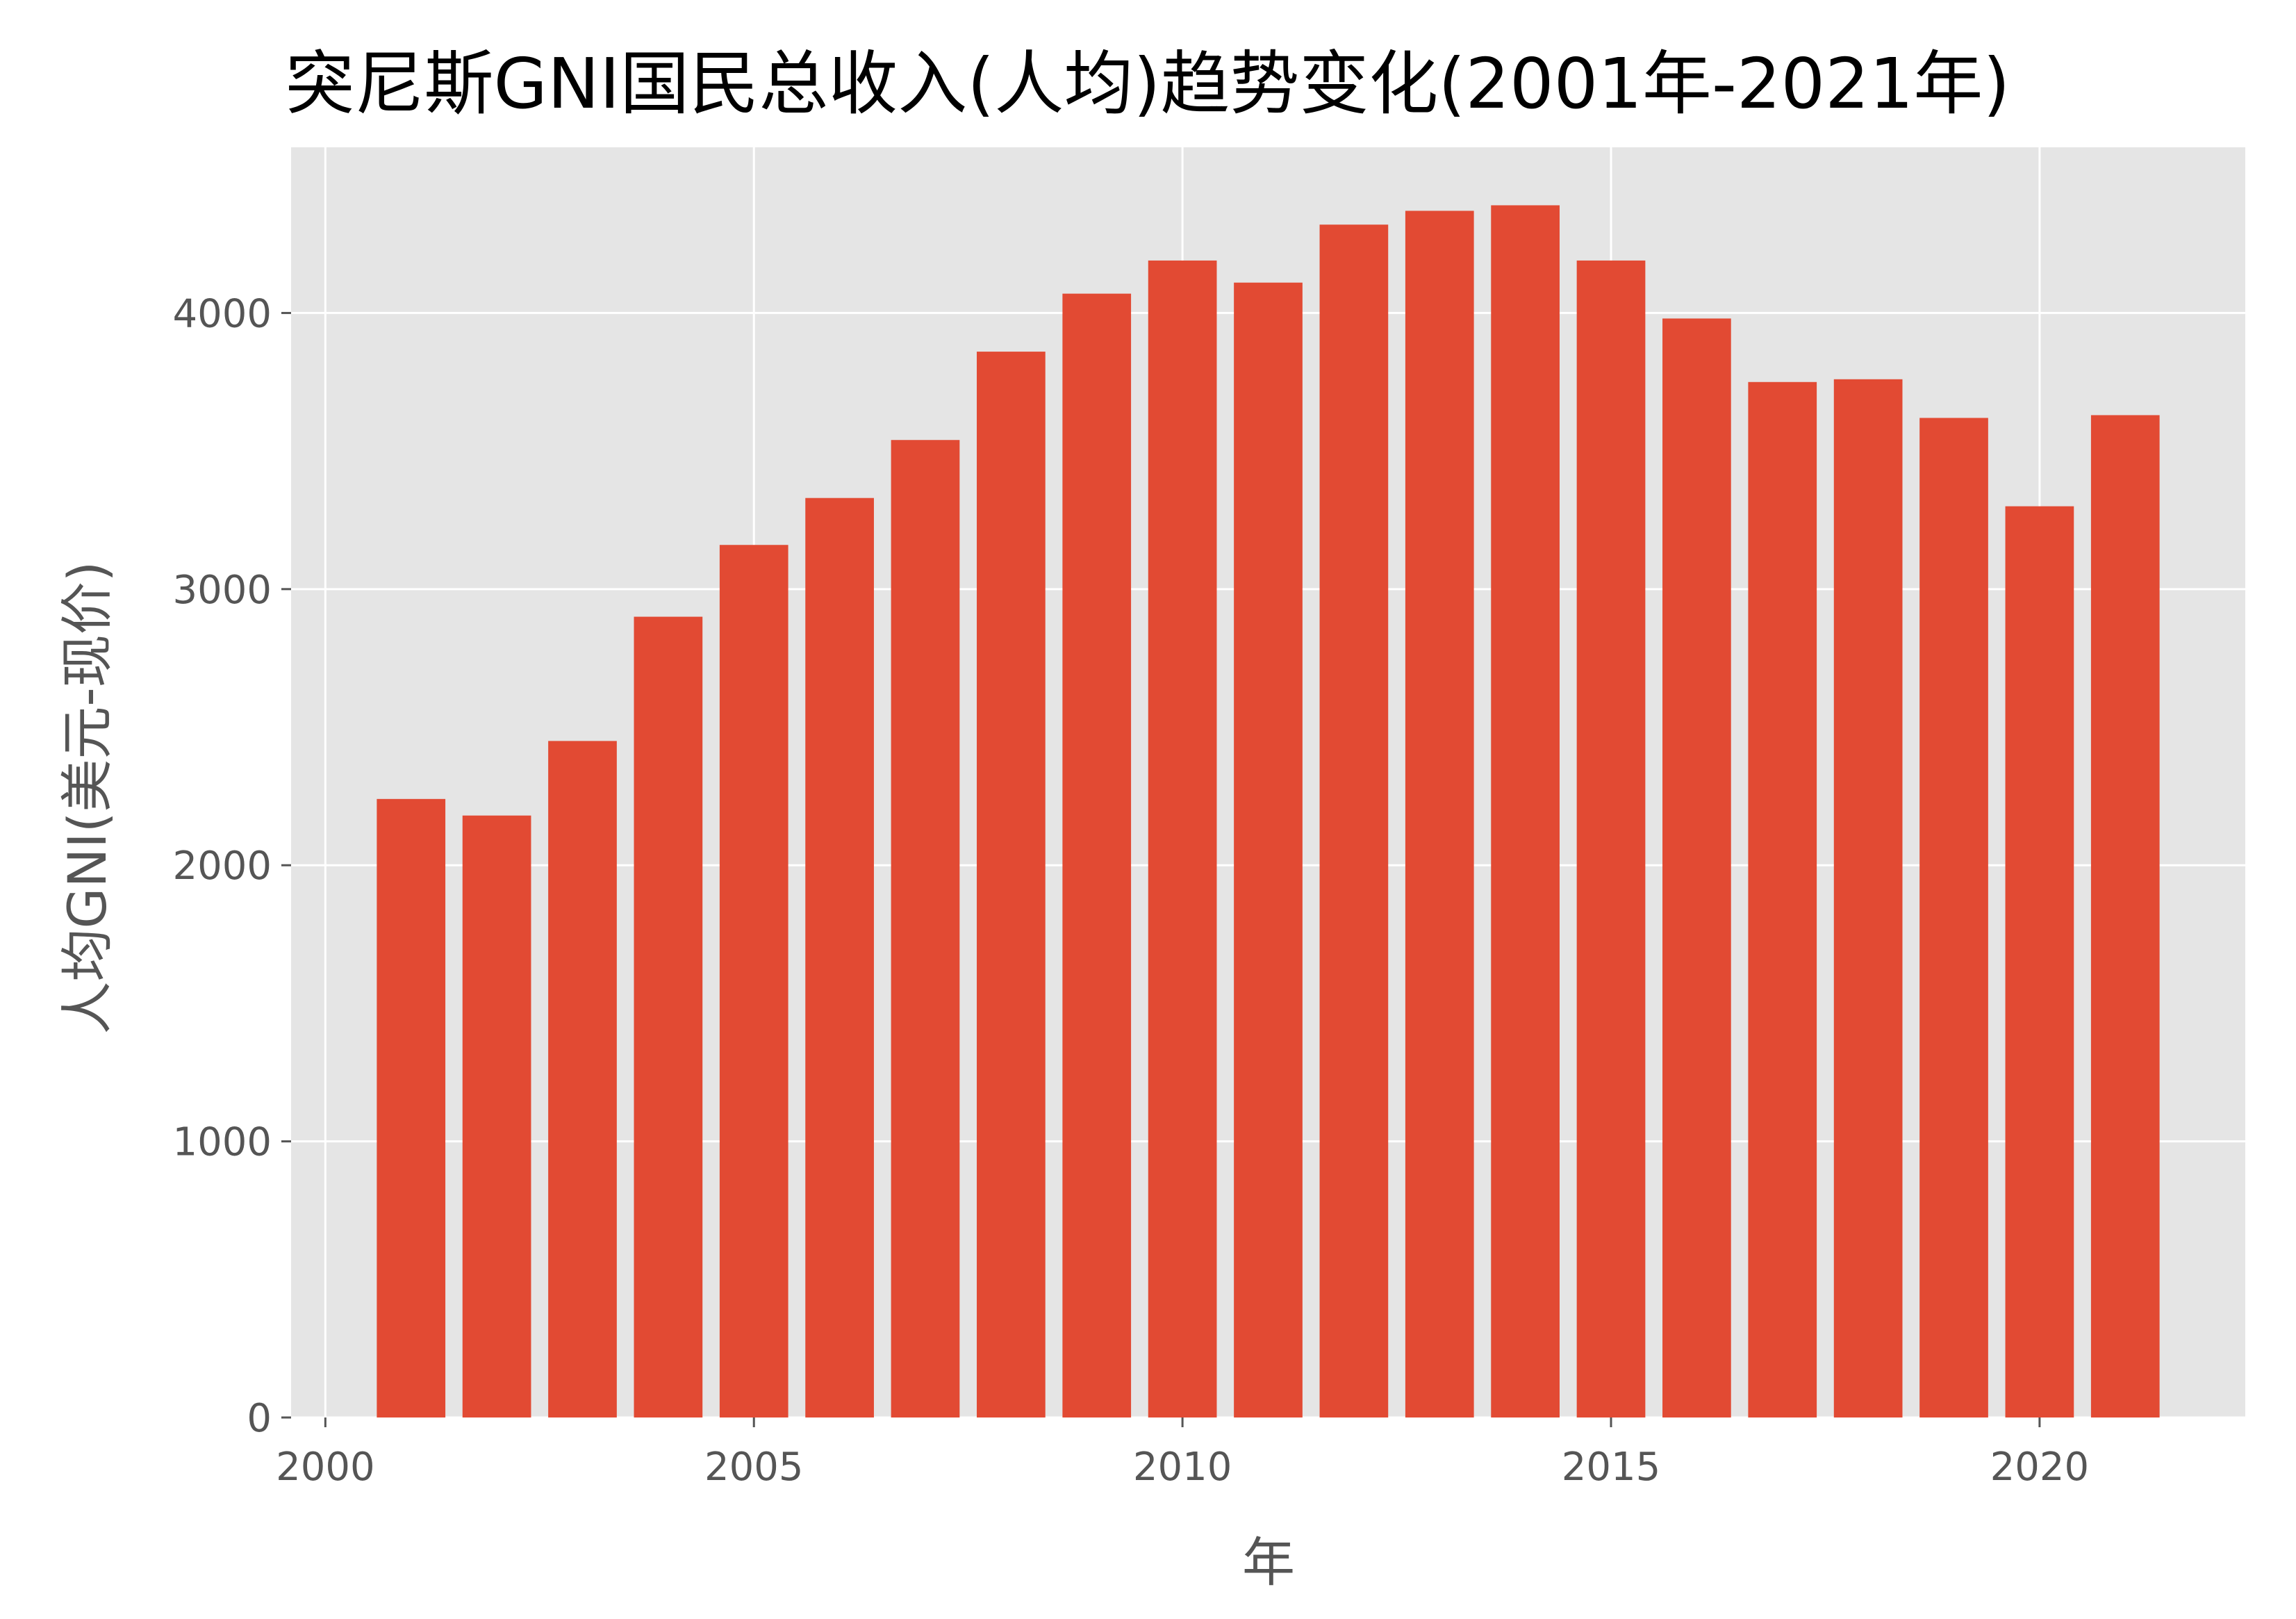 This screenshot has width=2296, height=1619. I want to click on bar-2013, so click(1439, 814).